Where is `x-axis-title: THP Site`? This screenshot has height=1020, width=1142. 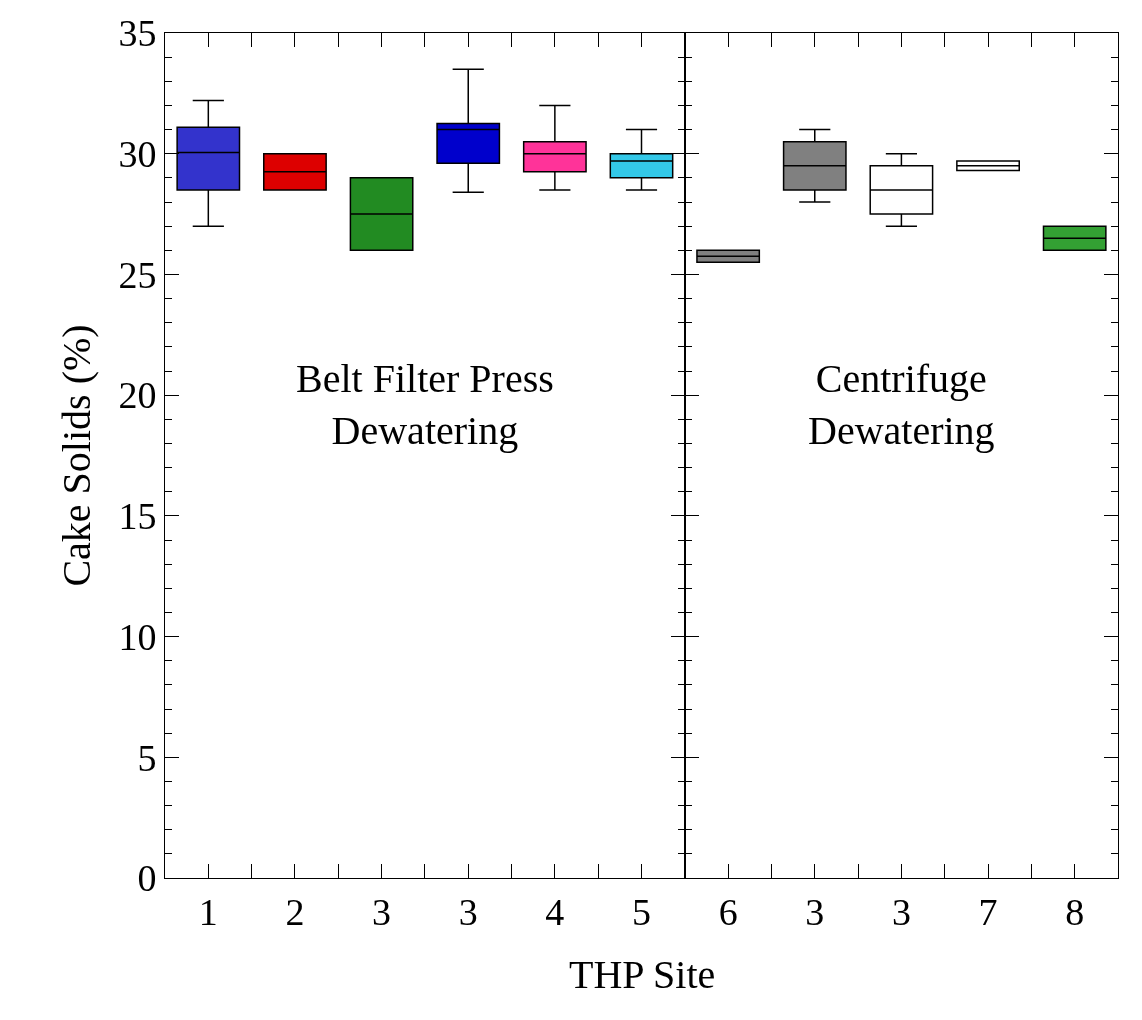 x-axis-title: THP Site is located at coordinates (642, 974).